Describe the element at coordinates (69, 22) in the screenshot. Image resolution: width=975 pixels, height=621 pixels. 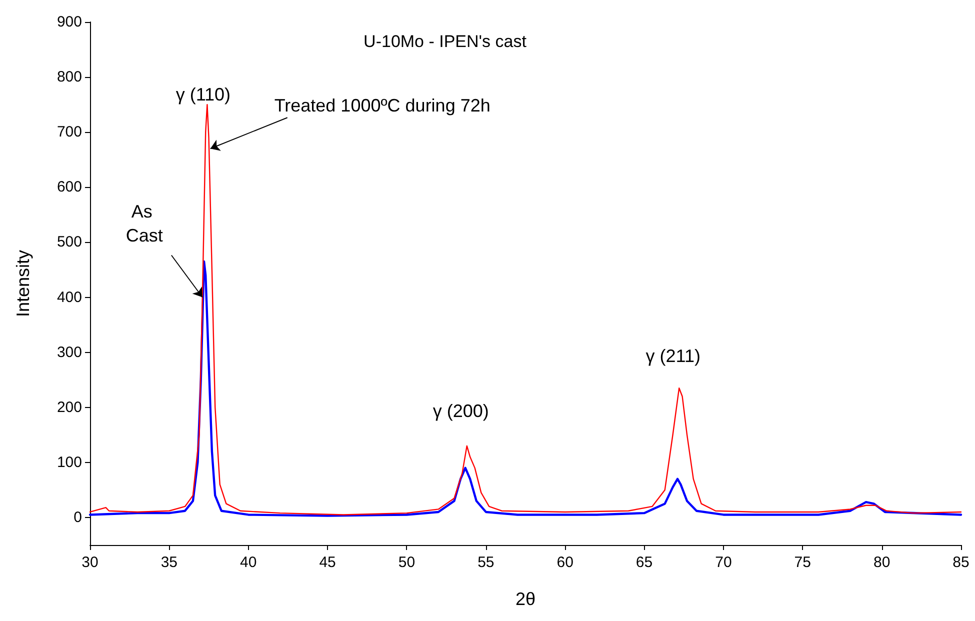
I see `y-tick-label: 900` at that location.